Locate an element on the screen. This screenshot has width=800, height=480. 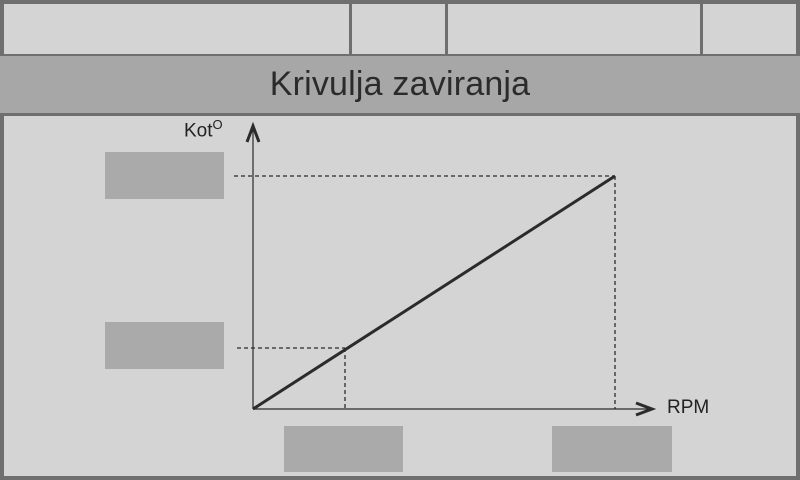
top-bar is located at coordinates (400, 29).